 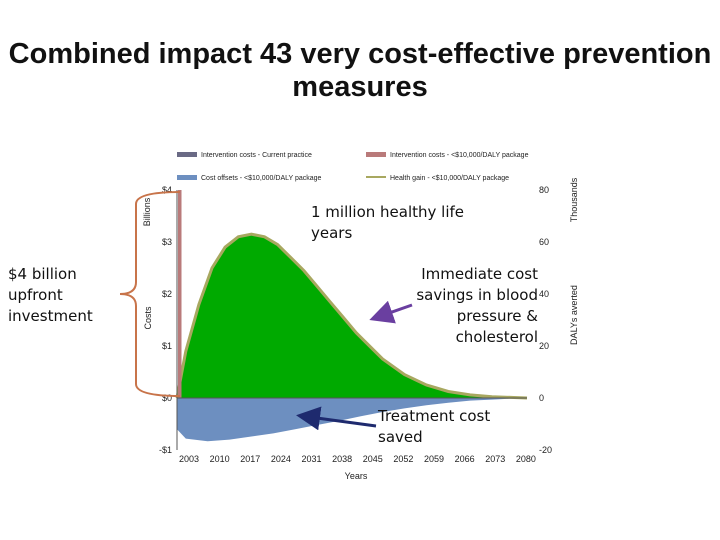 I want to click on y-left-tick-label: $3, so click(x=167, y=242).